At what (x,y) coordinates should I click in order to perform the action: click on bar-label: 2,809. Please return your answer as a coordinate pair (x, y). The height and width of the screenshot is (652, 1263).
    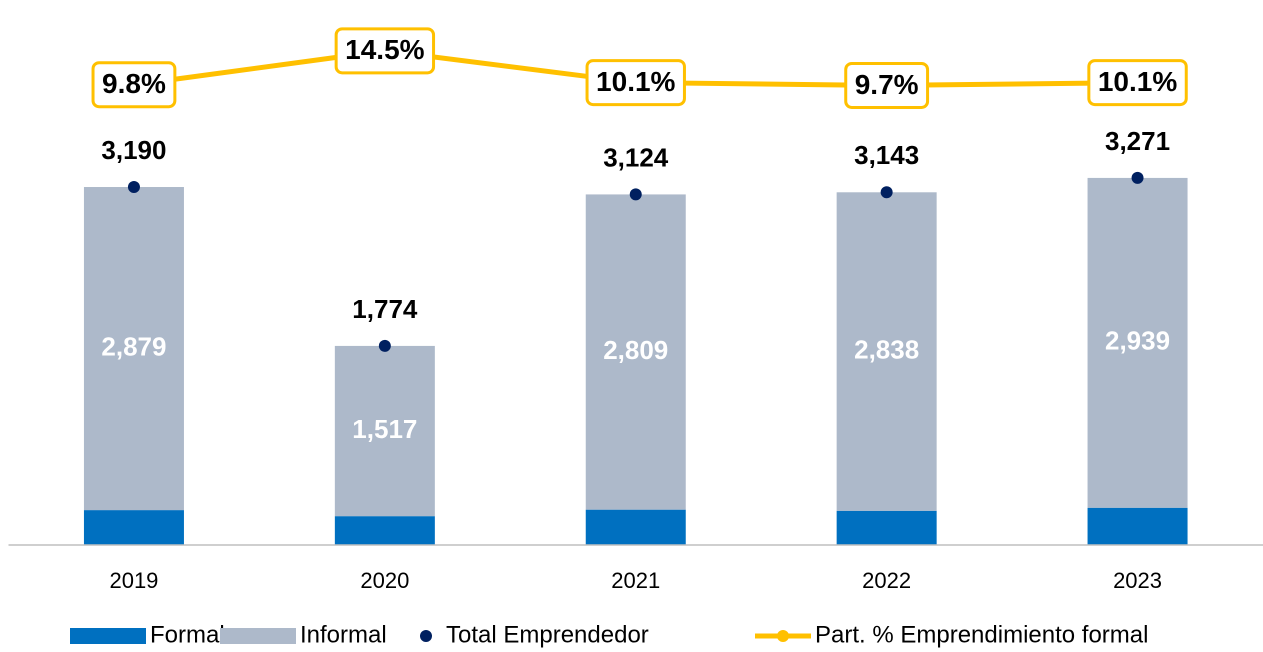
    Looking at the image, I should click on (635, 350).